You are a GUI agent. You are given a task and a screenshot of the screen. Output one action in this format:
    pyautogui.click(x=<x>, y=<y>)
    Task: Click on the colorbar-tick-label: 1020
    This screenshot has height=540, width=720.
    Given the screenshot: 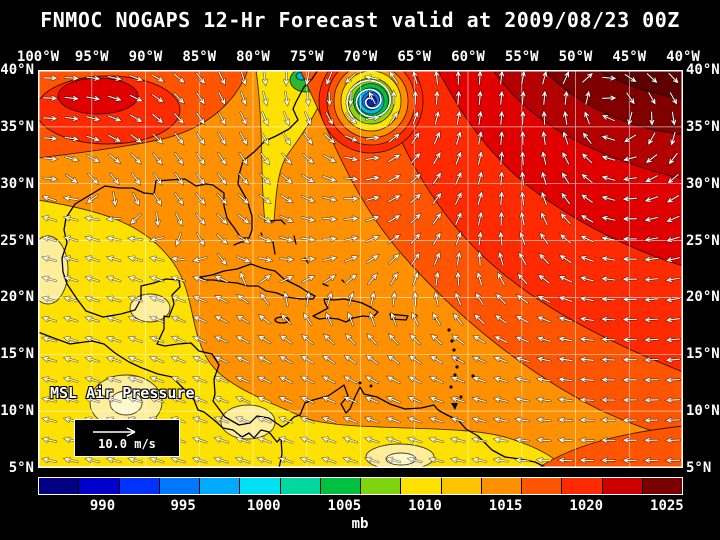 What is the action you would take?
    pyautogui.click(x=586, y=506)
    